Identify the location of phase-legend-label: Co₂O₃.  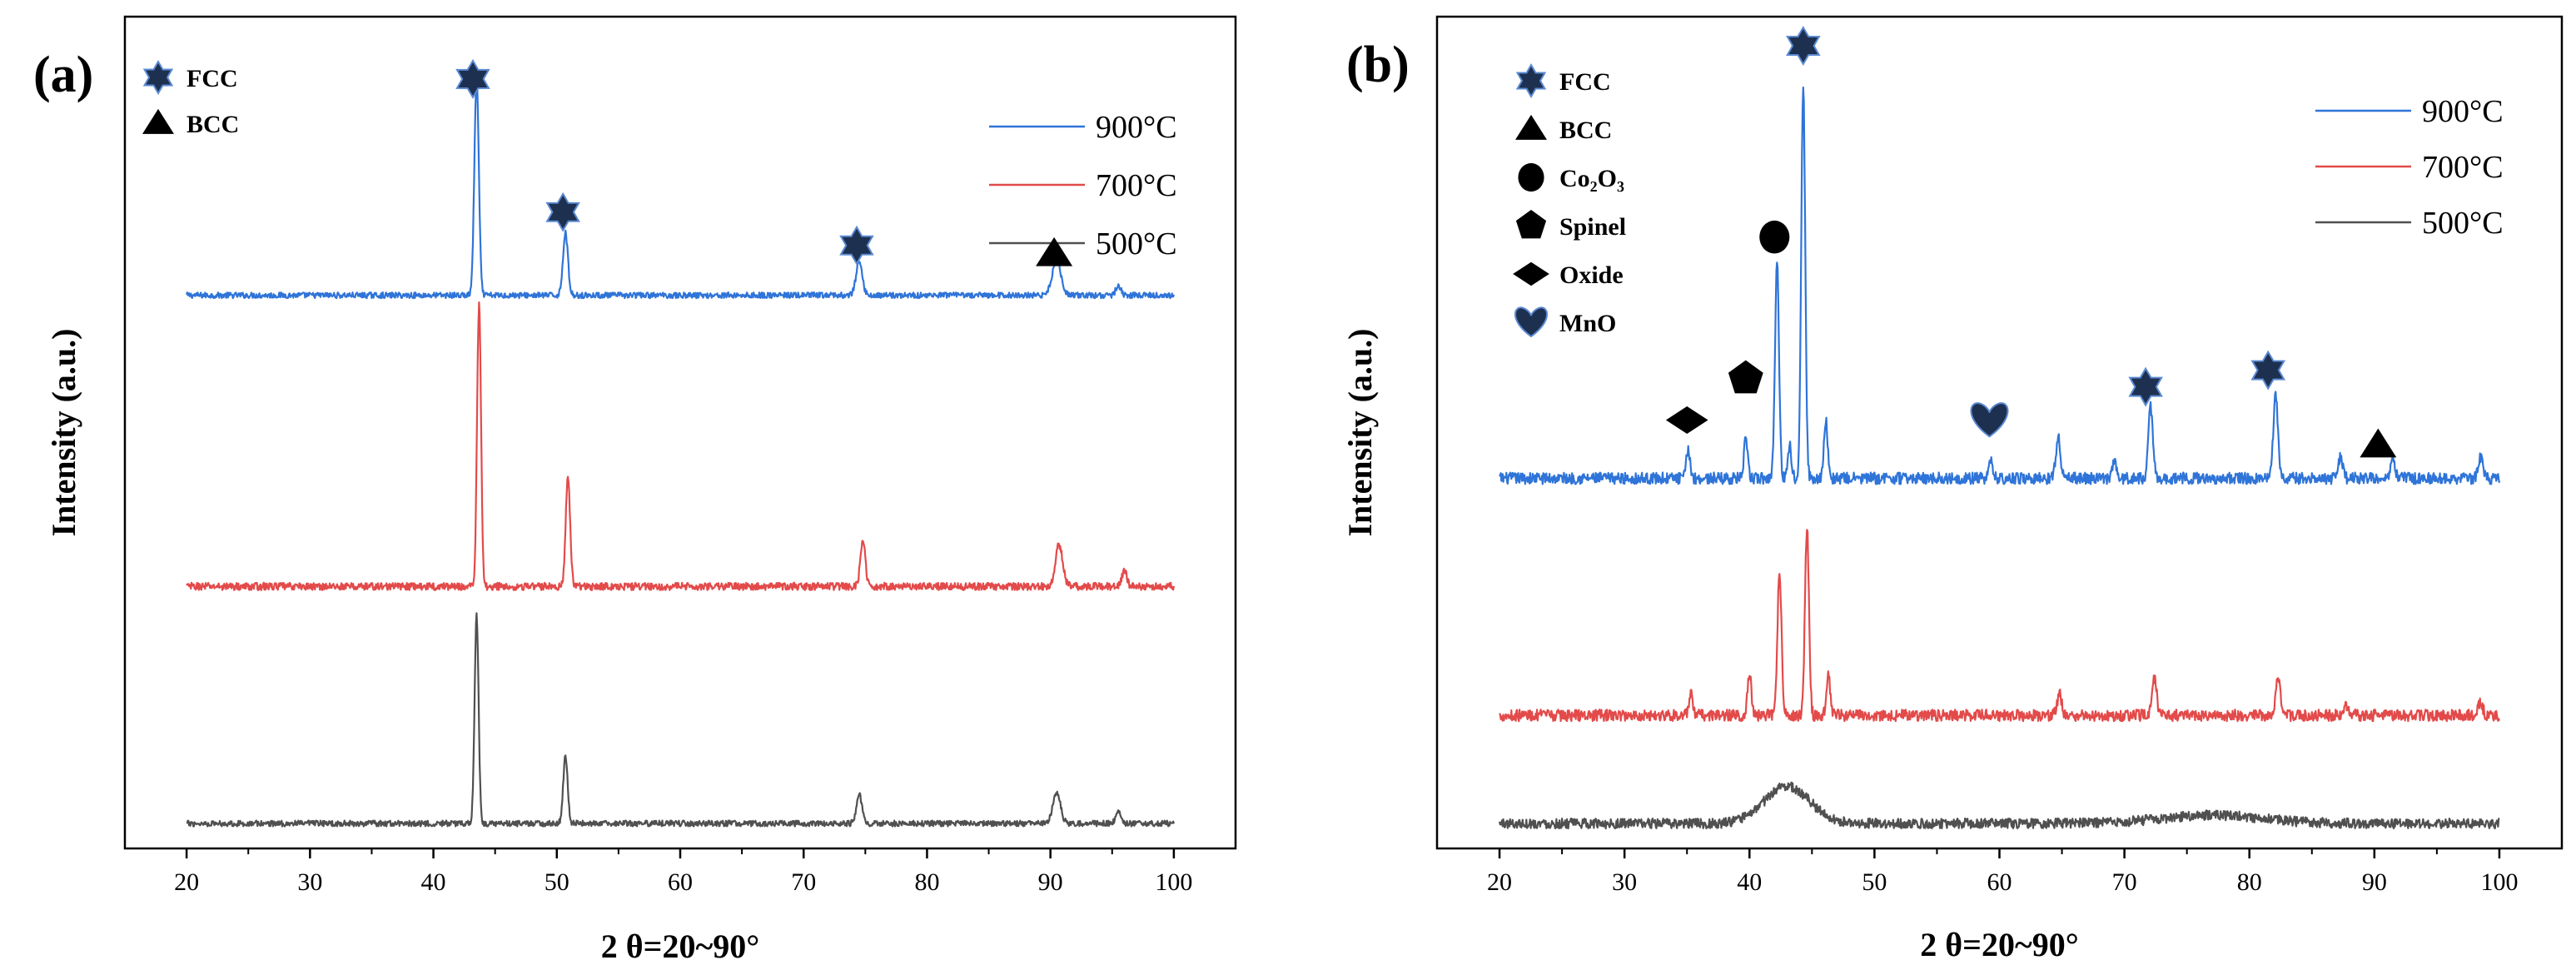
(1591, 178).